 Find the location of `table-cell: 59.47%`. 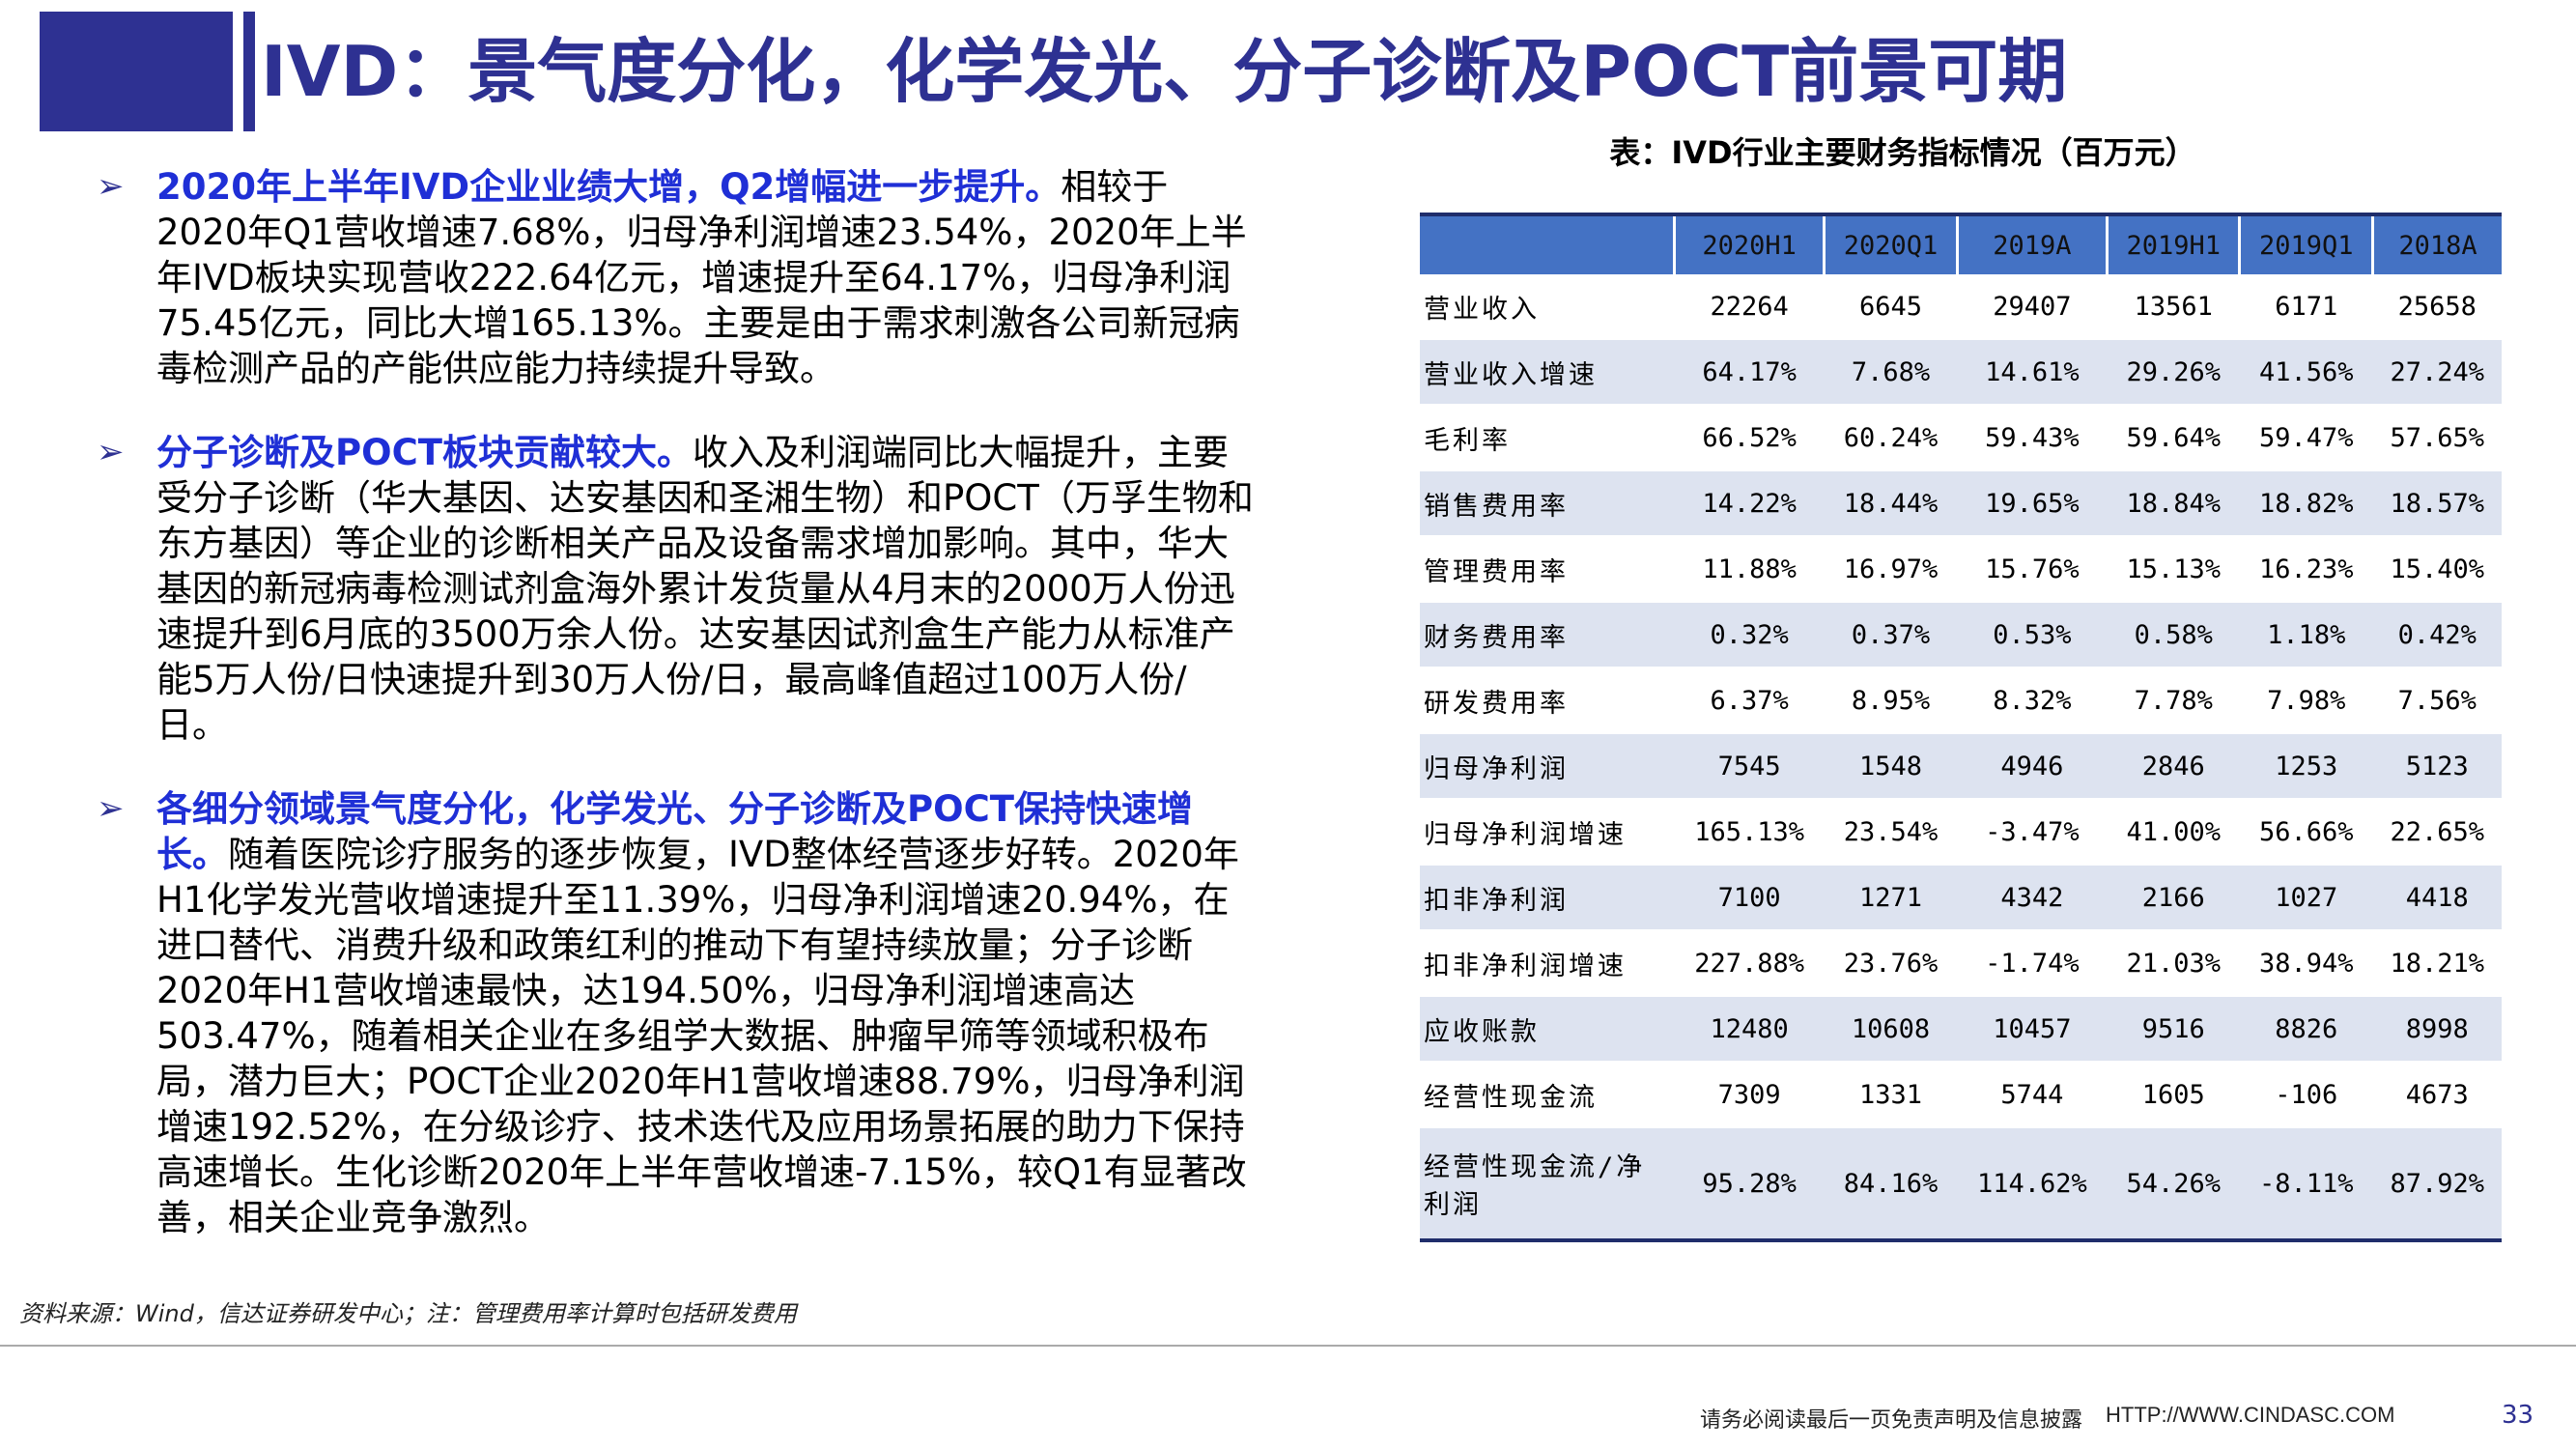

table-cell: 59.47% is located at coordinates (2306, 438).